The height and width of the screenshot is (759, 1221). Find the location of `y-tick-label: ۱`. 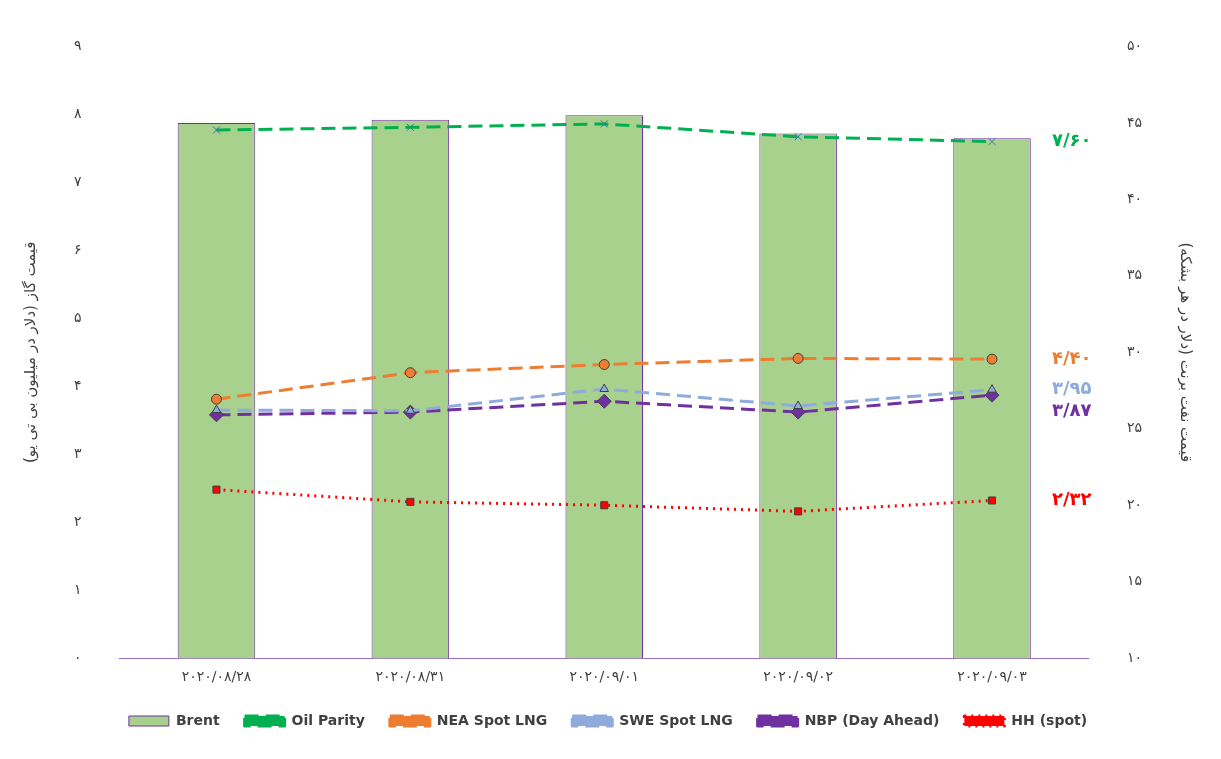

y-tick-label: ۱ is located at coordinates (77, 588).